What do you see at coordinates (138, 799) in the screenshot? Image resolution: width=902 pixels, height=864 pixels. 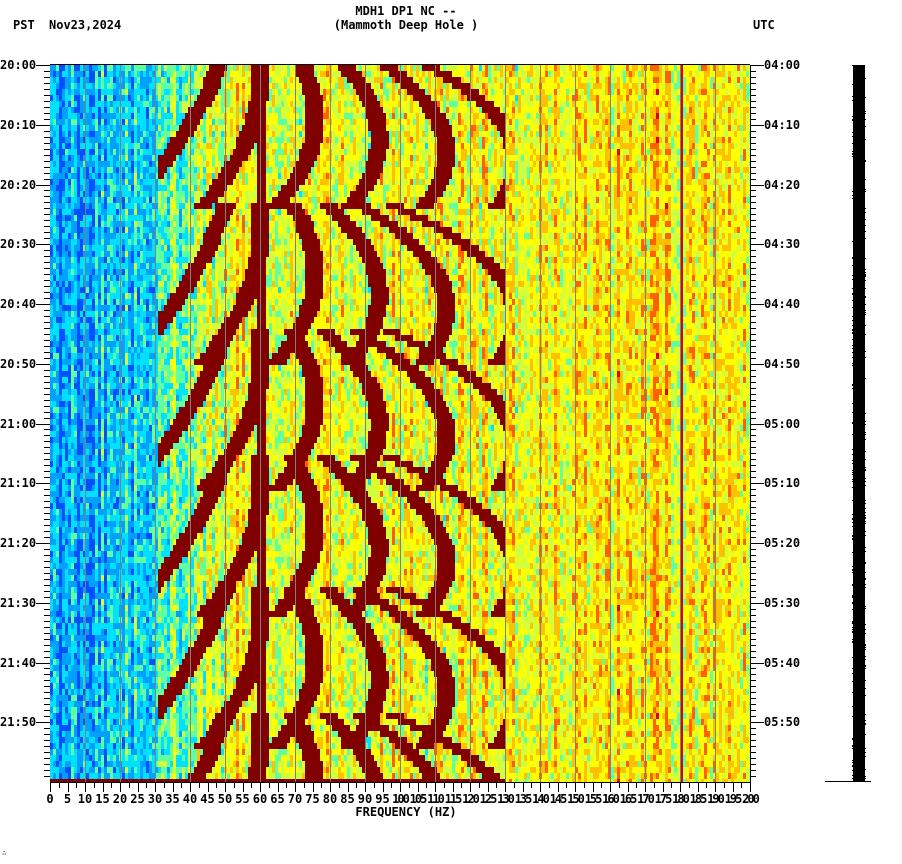 I see `x-tick-label: 25` at bounding box center [138, 799].